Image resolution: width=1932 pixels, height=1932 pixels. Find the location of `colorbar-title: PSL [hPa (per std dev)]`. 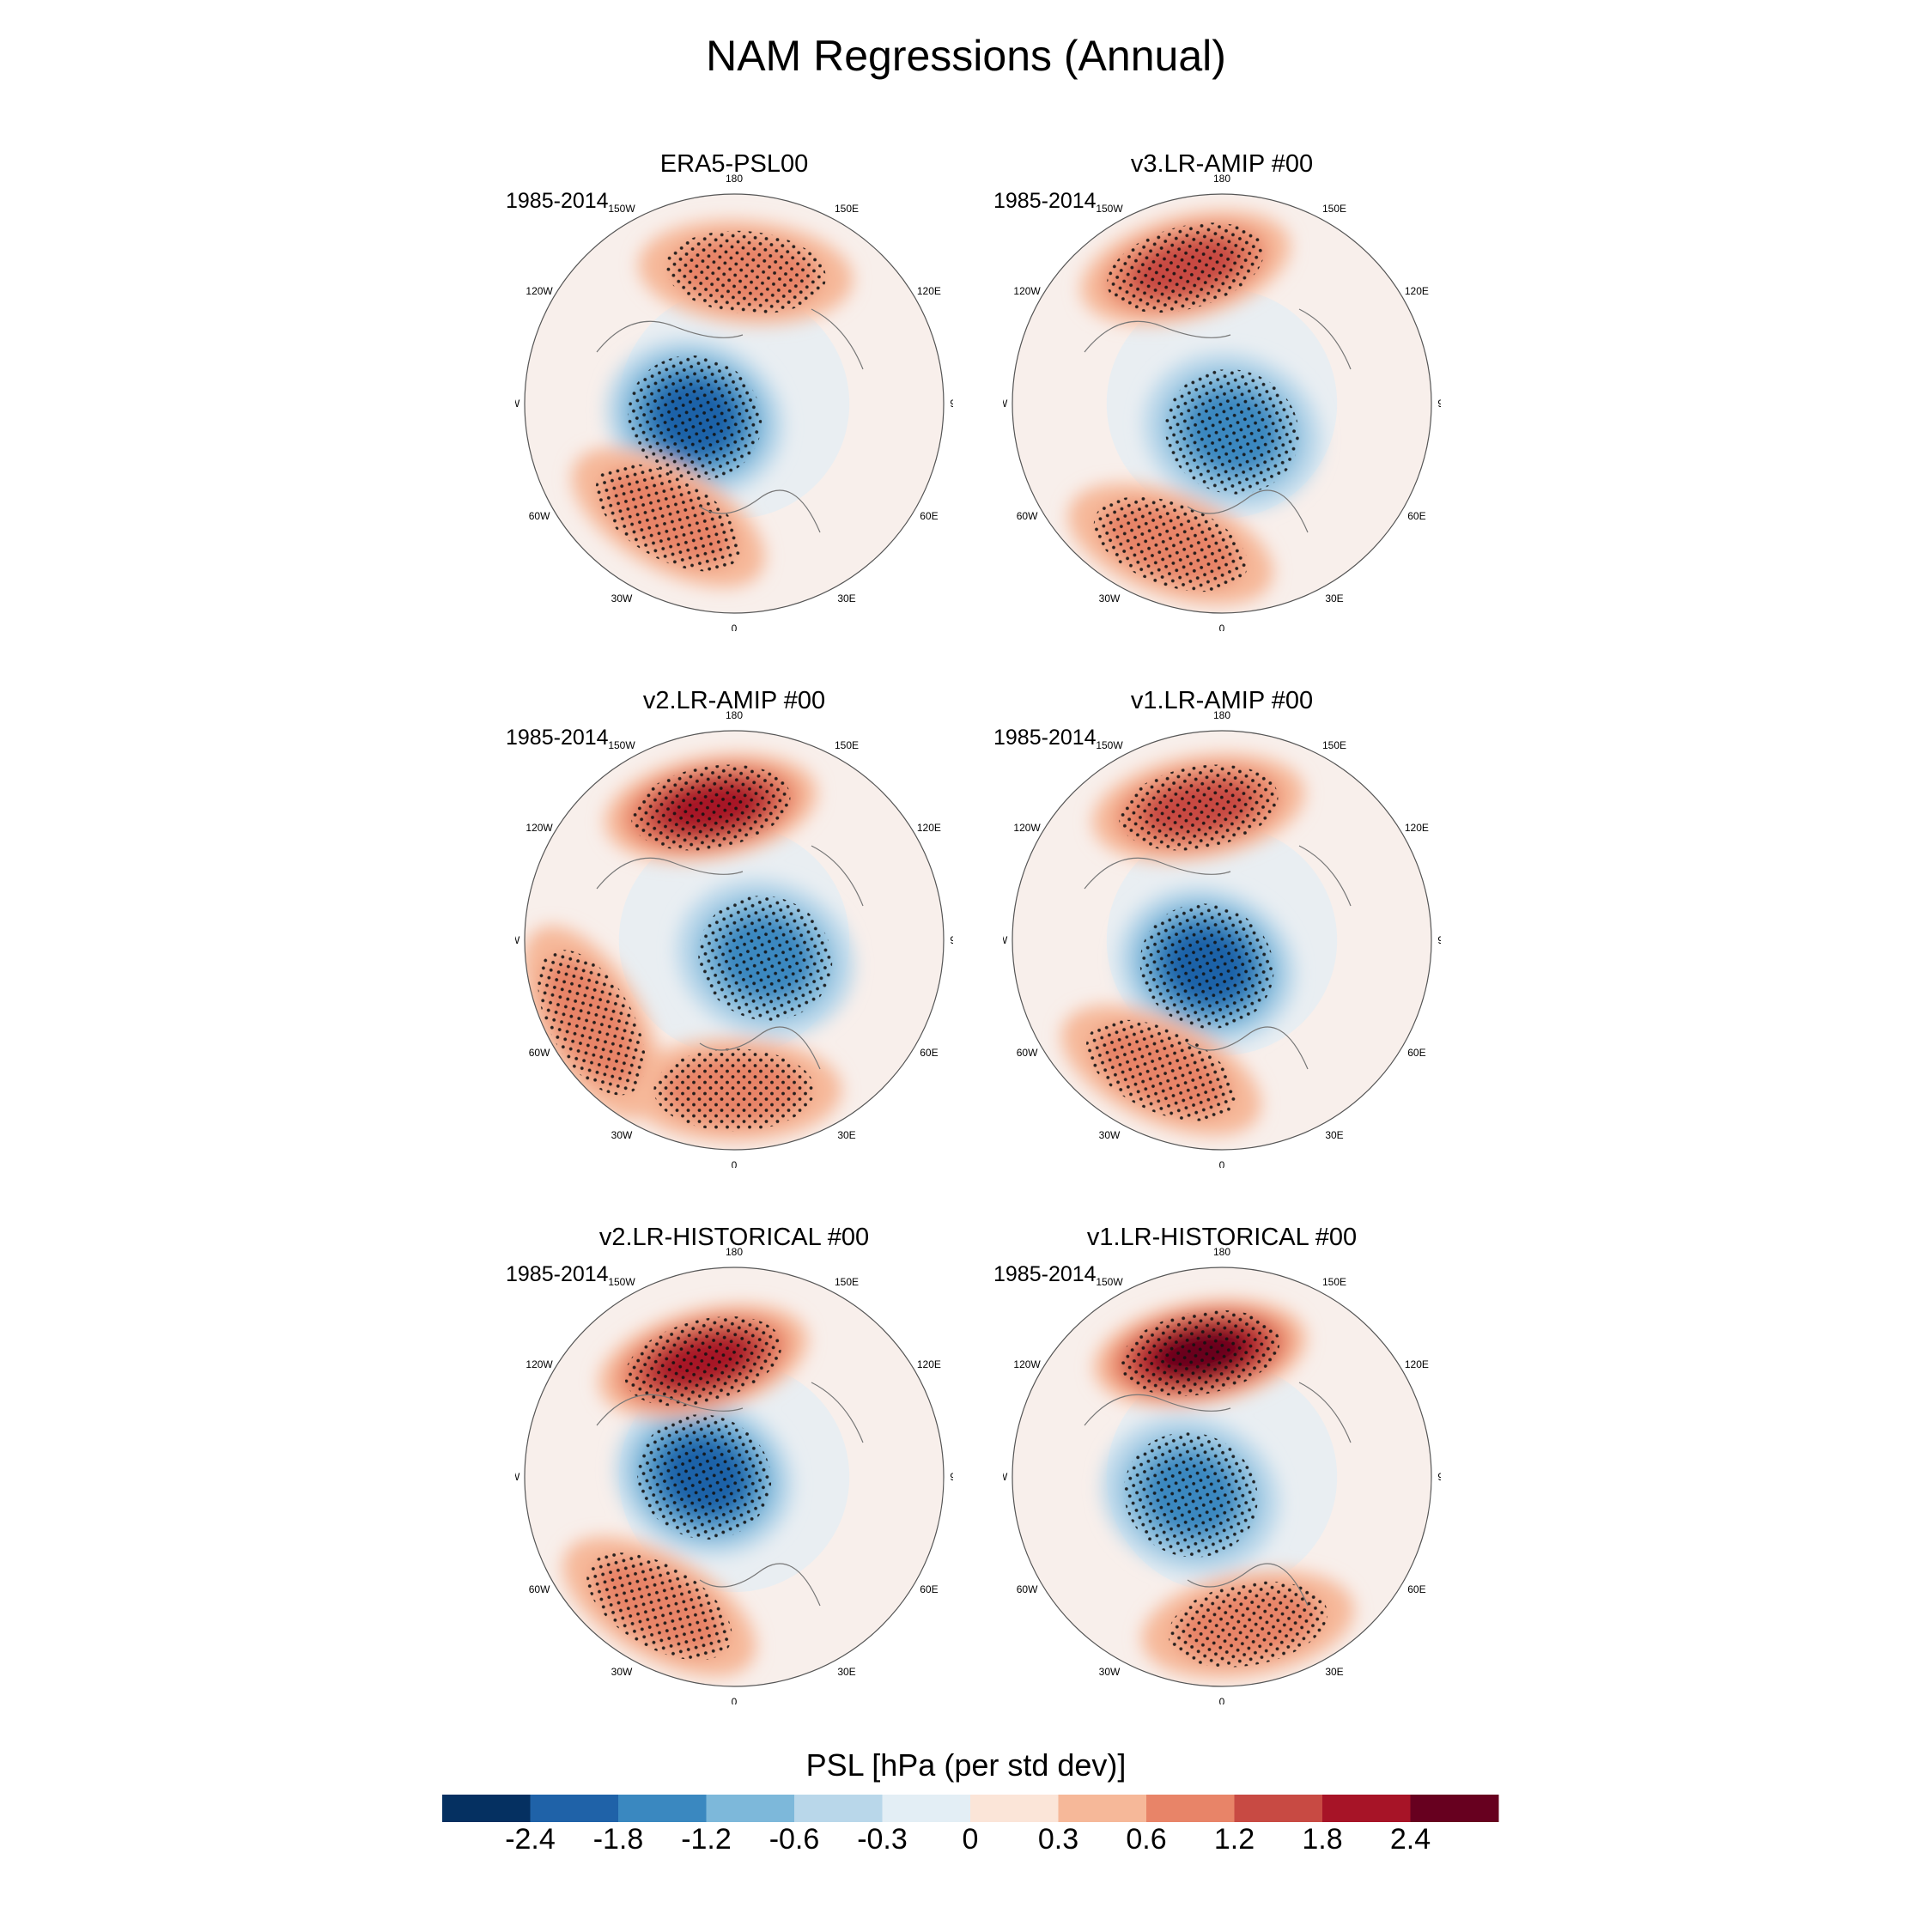

colorbar-title: PSL [hPa (per std dev)] is located at coordinates (966, 1765).